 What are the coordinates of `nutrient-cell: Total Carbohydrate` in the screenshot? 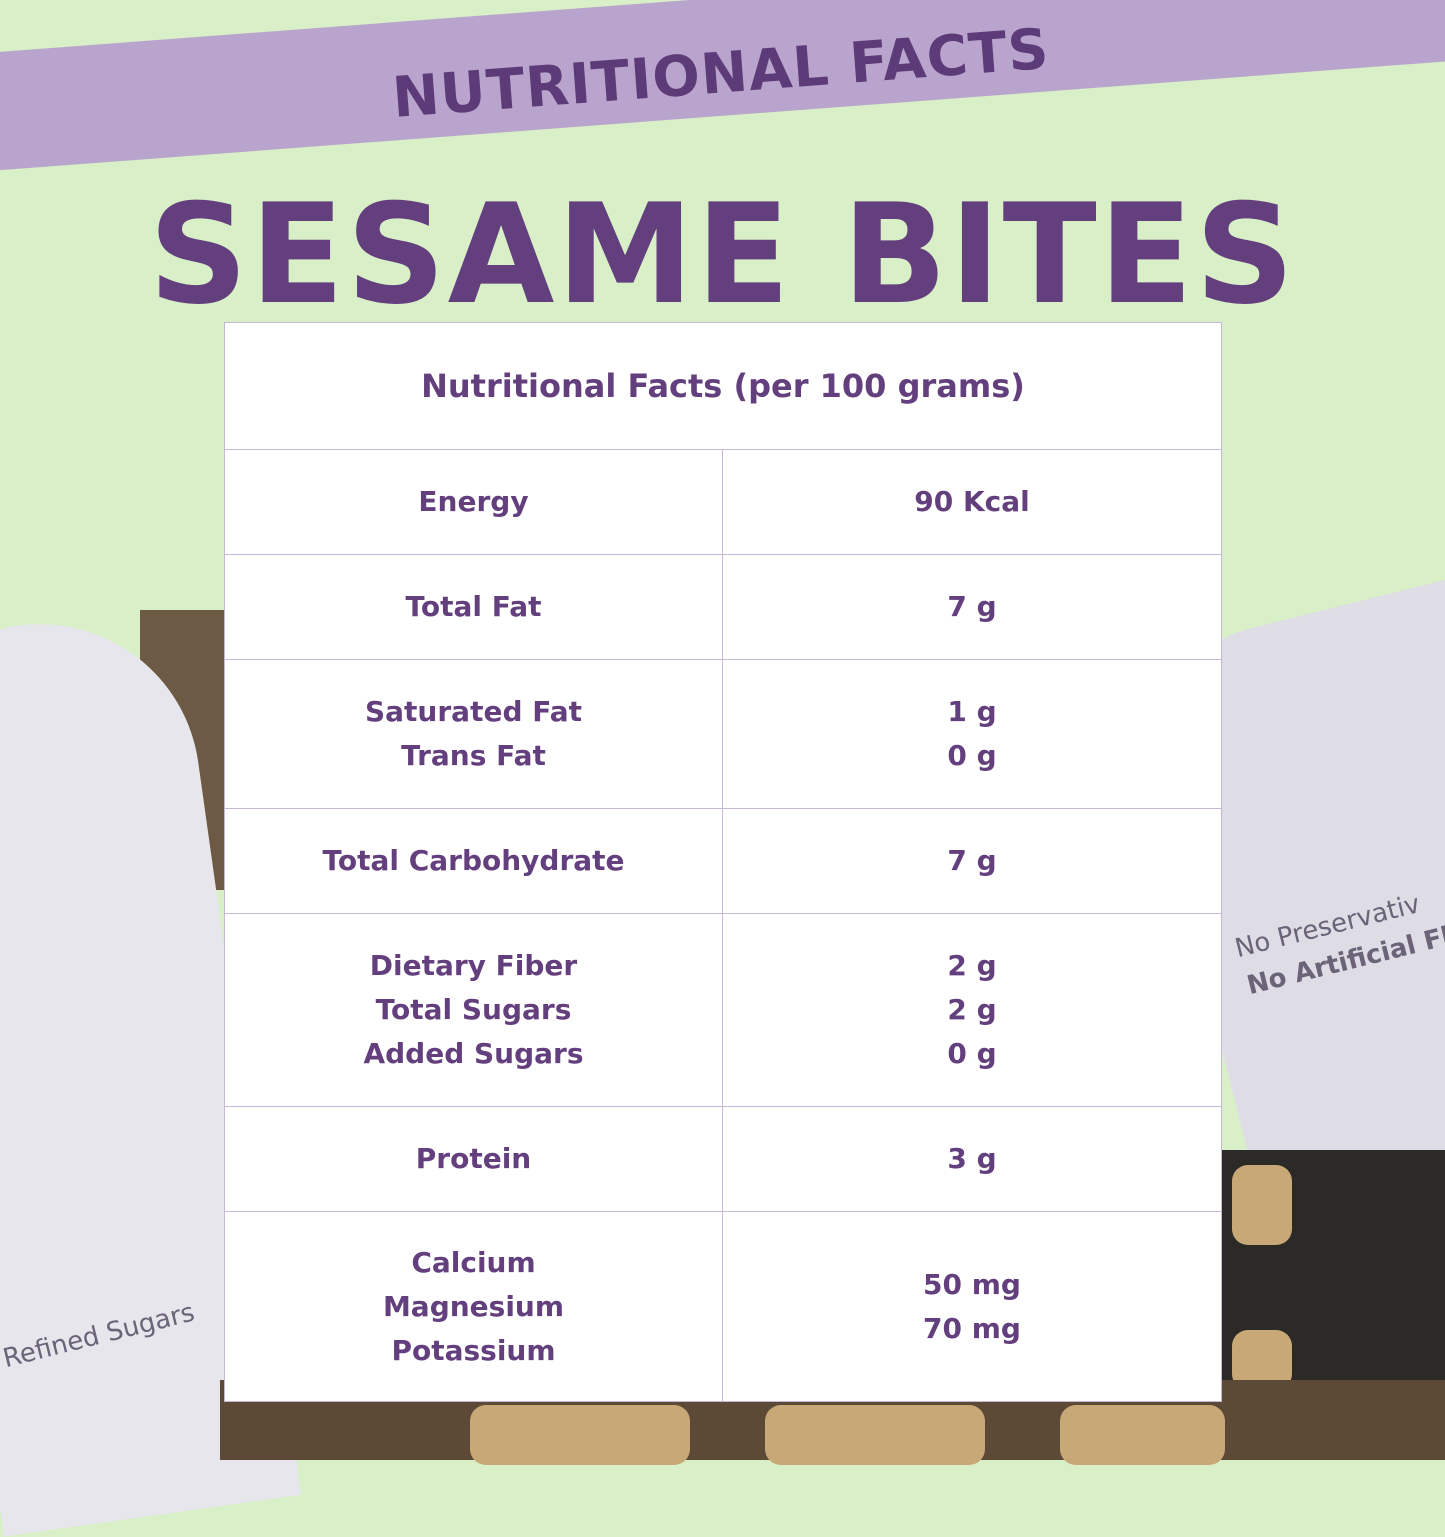 It's located at (474, 861).